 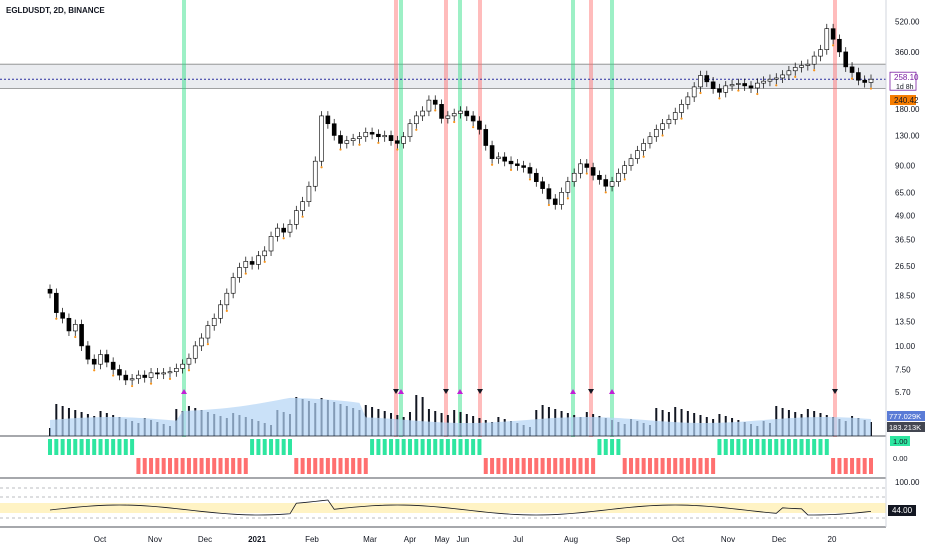 I want to click on symbol-title: EGLDUSDT, 2D, BINANCE, so click(x=55, y=10).